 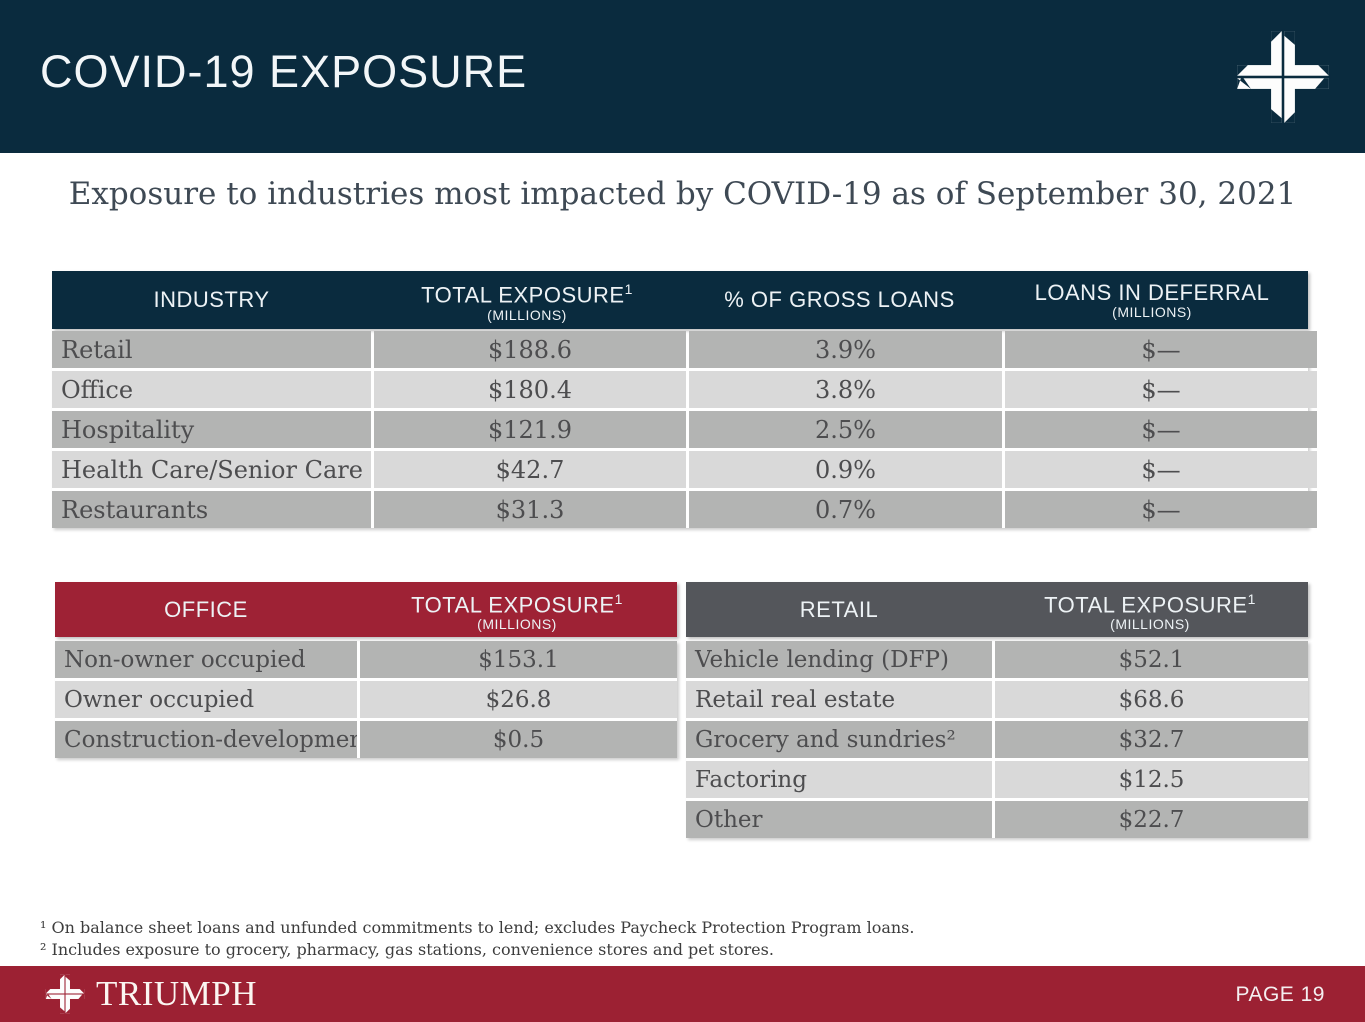 What do you see at coordinates (997, 609) in the screenshot?
I see `retail-table-header: RETAIL TOTAL EXPOSURE1 (MILLIONS)` at bounding box center [997, 609].